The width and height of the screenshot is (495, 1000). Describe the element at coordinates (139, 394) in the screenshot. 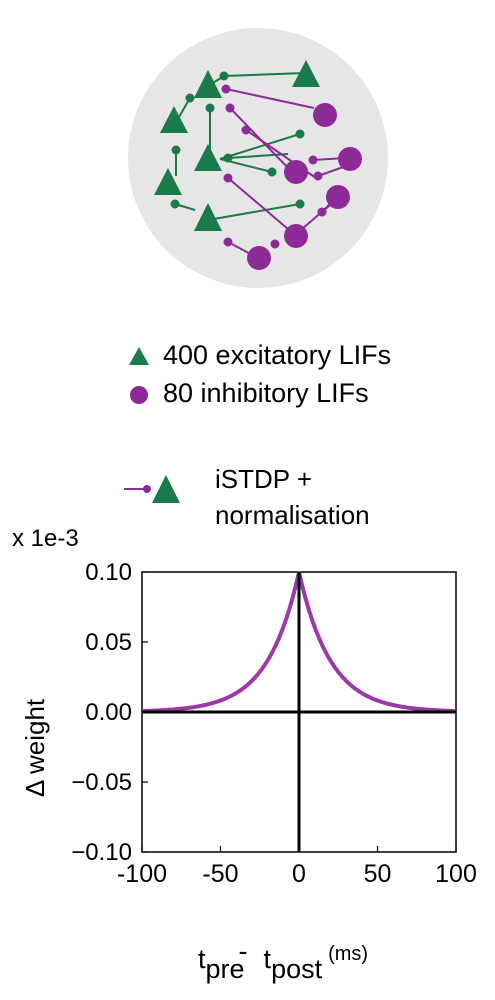

I see `circle-icon` at that location.